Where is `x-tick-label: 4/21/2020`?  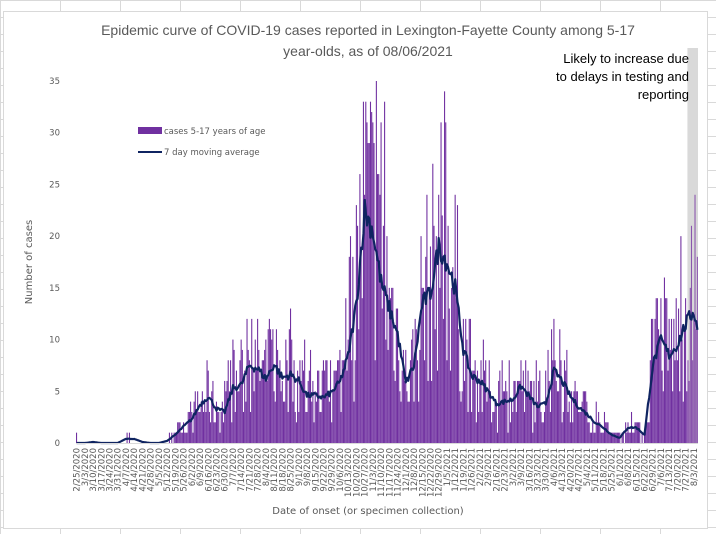
x-tick-label: 4/21/2020 is located at coordinates (143, 470).